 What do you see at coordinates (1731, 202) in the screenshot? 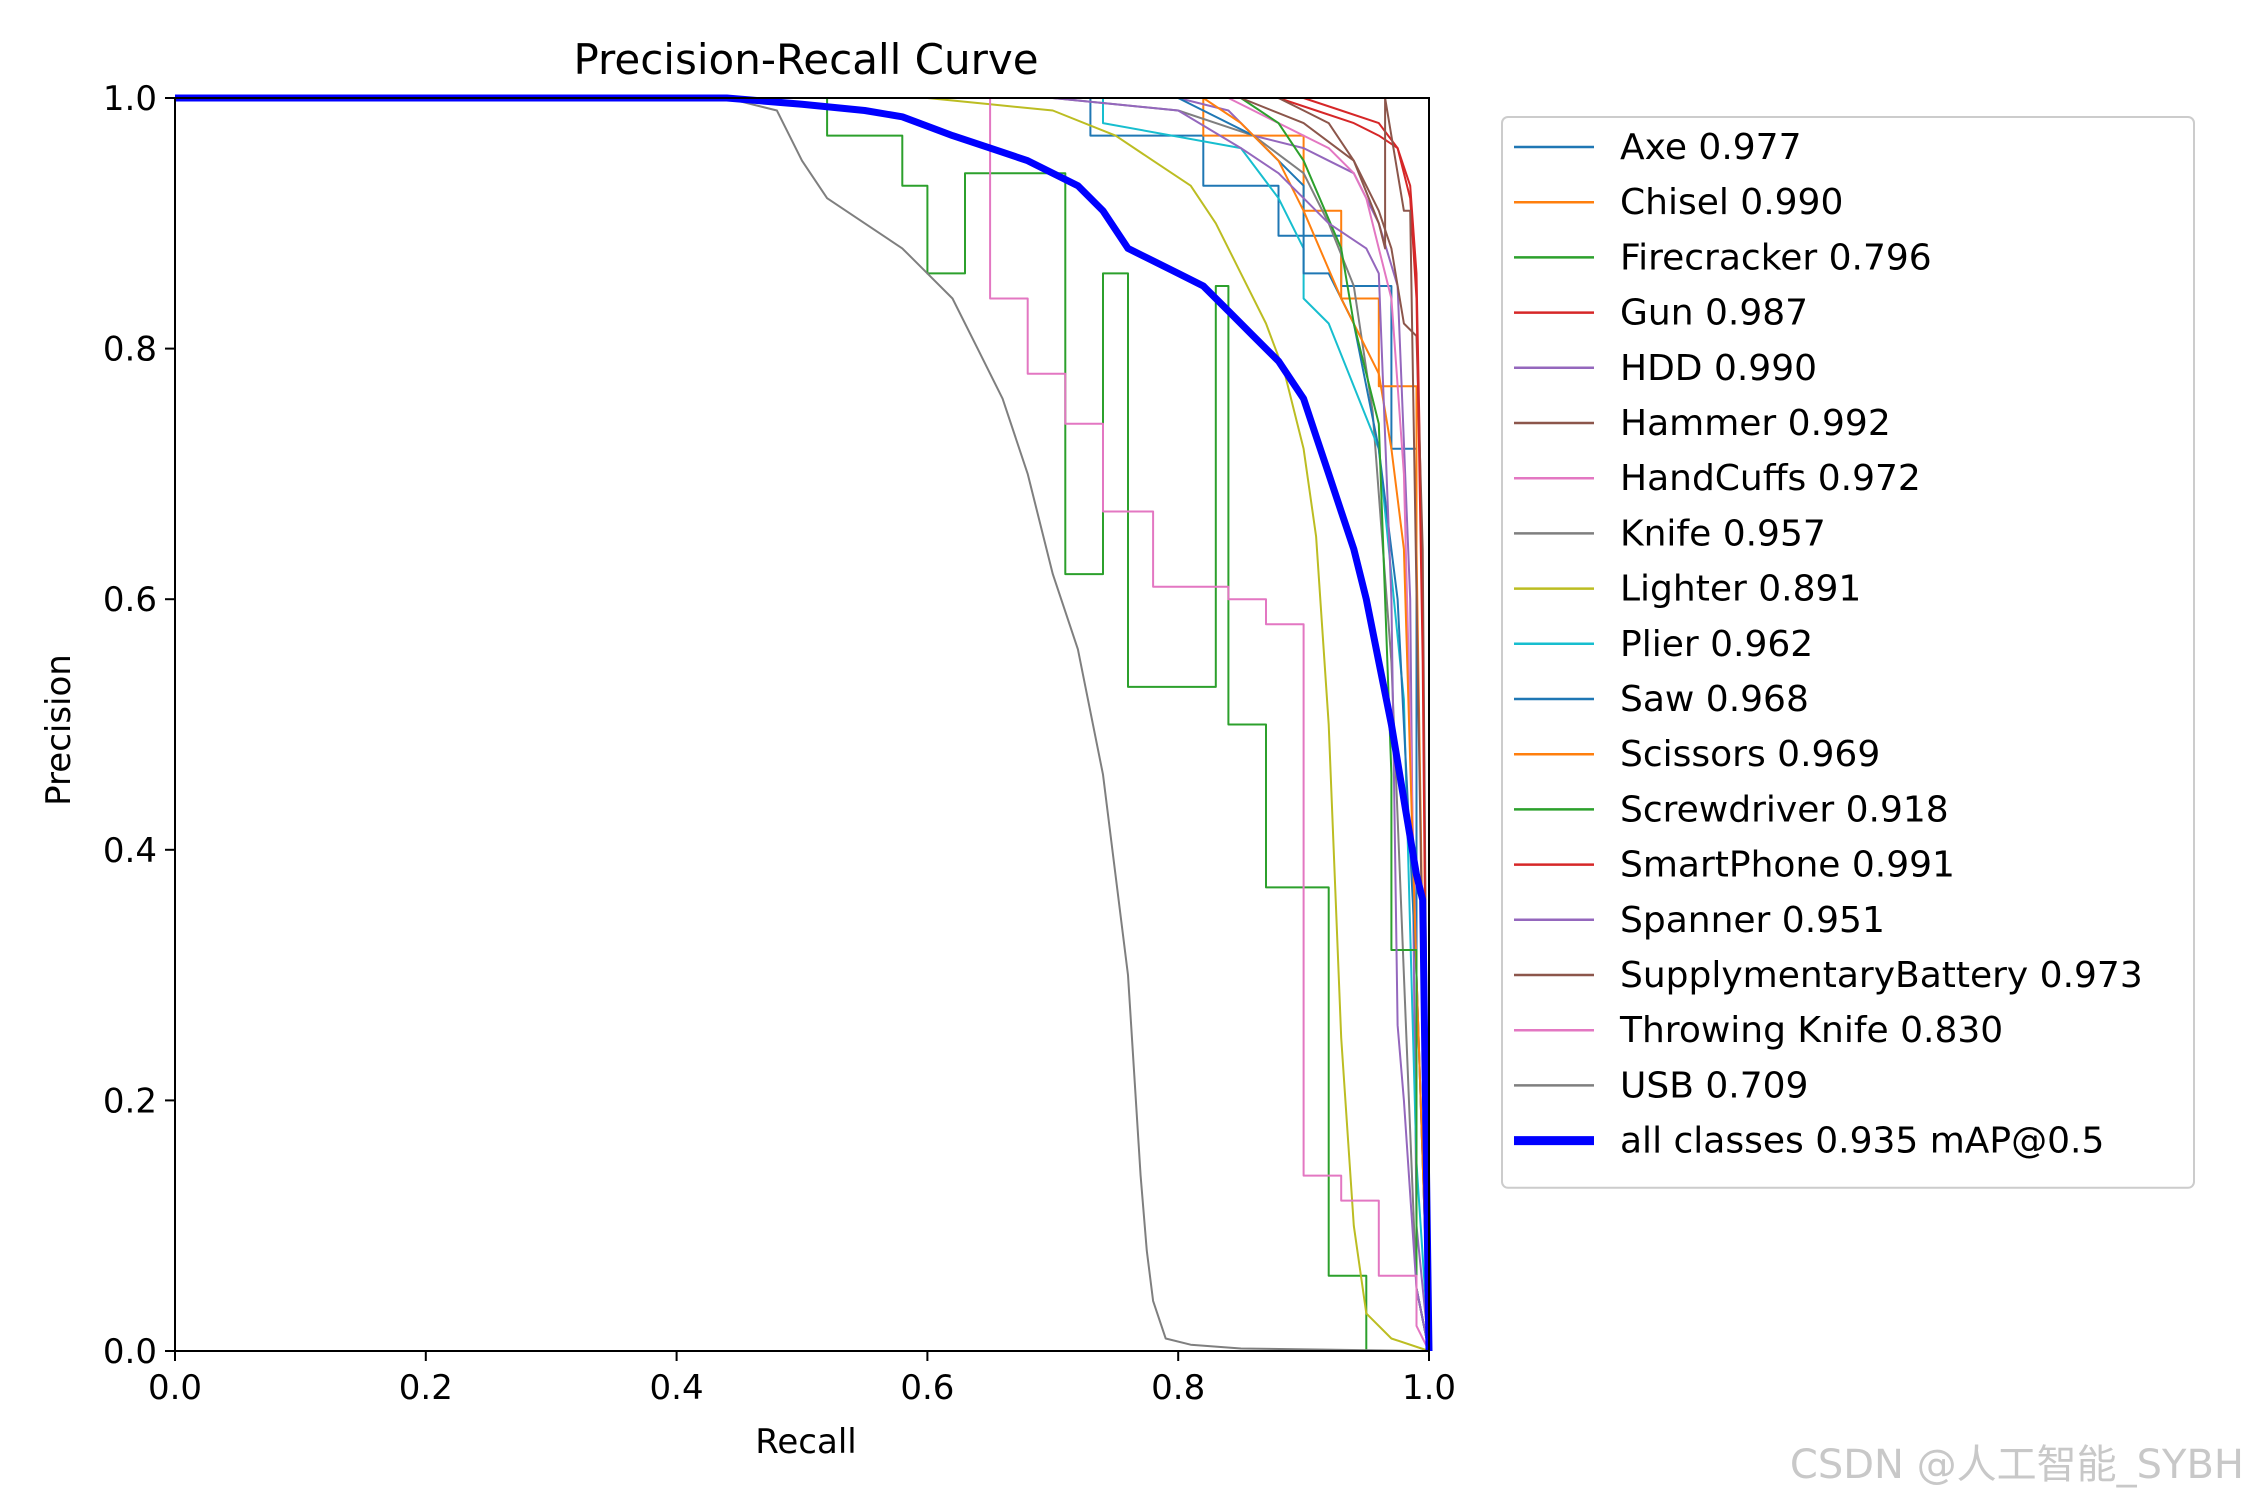
I see `legend-entry-label: Chisel 0.990` at bounding box center [1731, 202].